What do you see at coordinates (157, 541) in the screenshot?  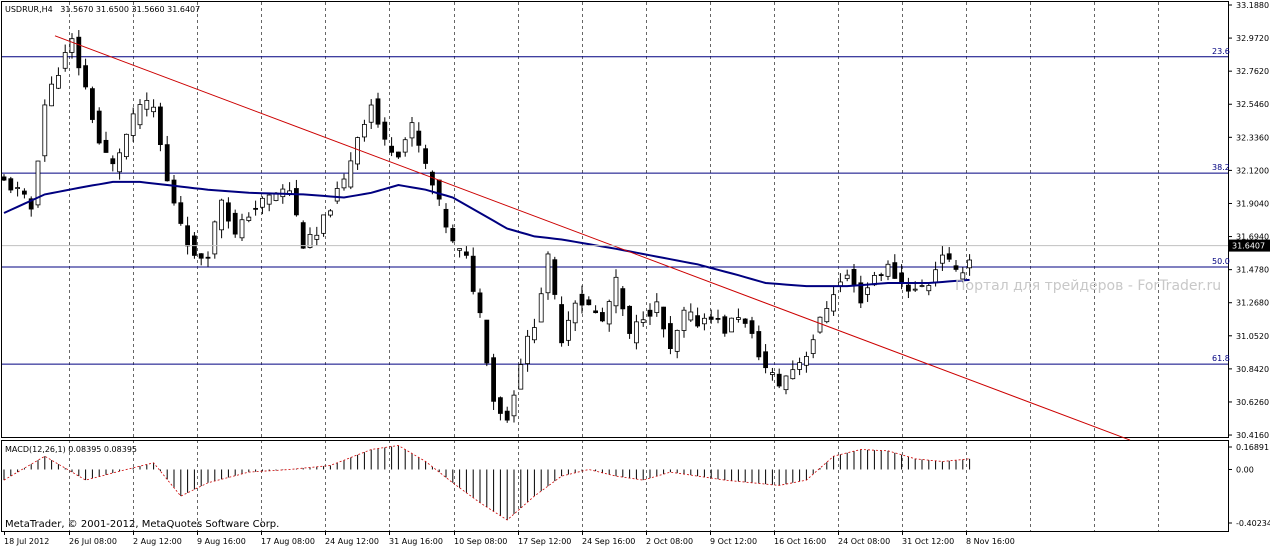 I see `time-label: 2 Aug 12:00` at bounding box center [157, 541].